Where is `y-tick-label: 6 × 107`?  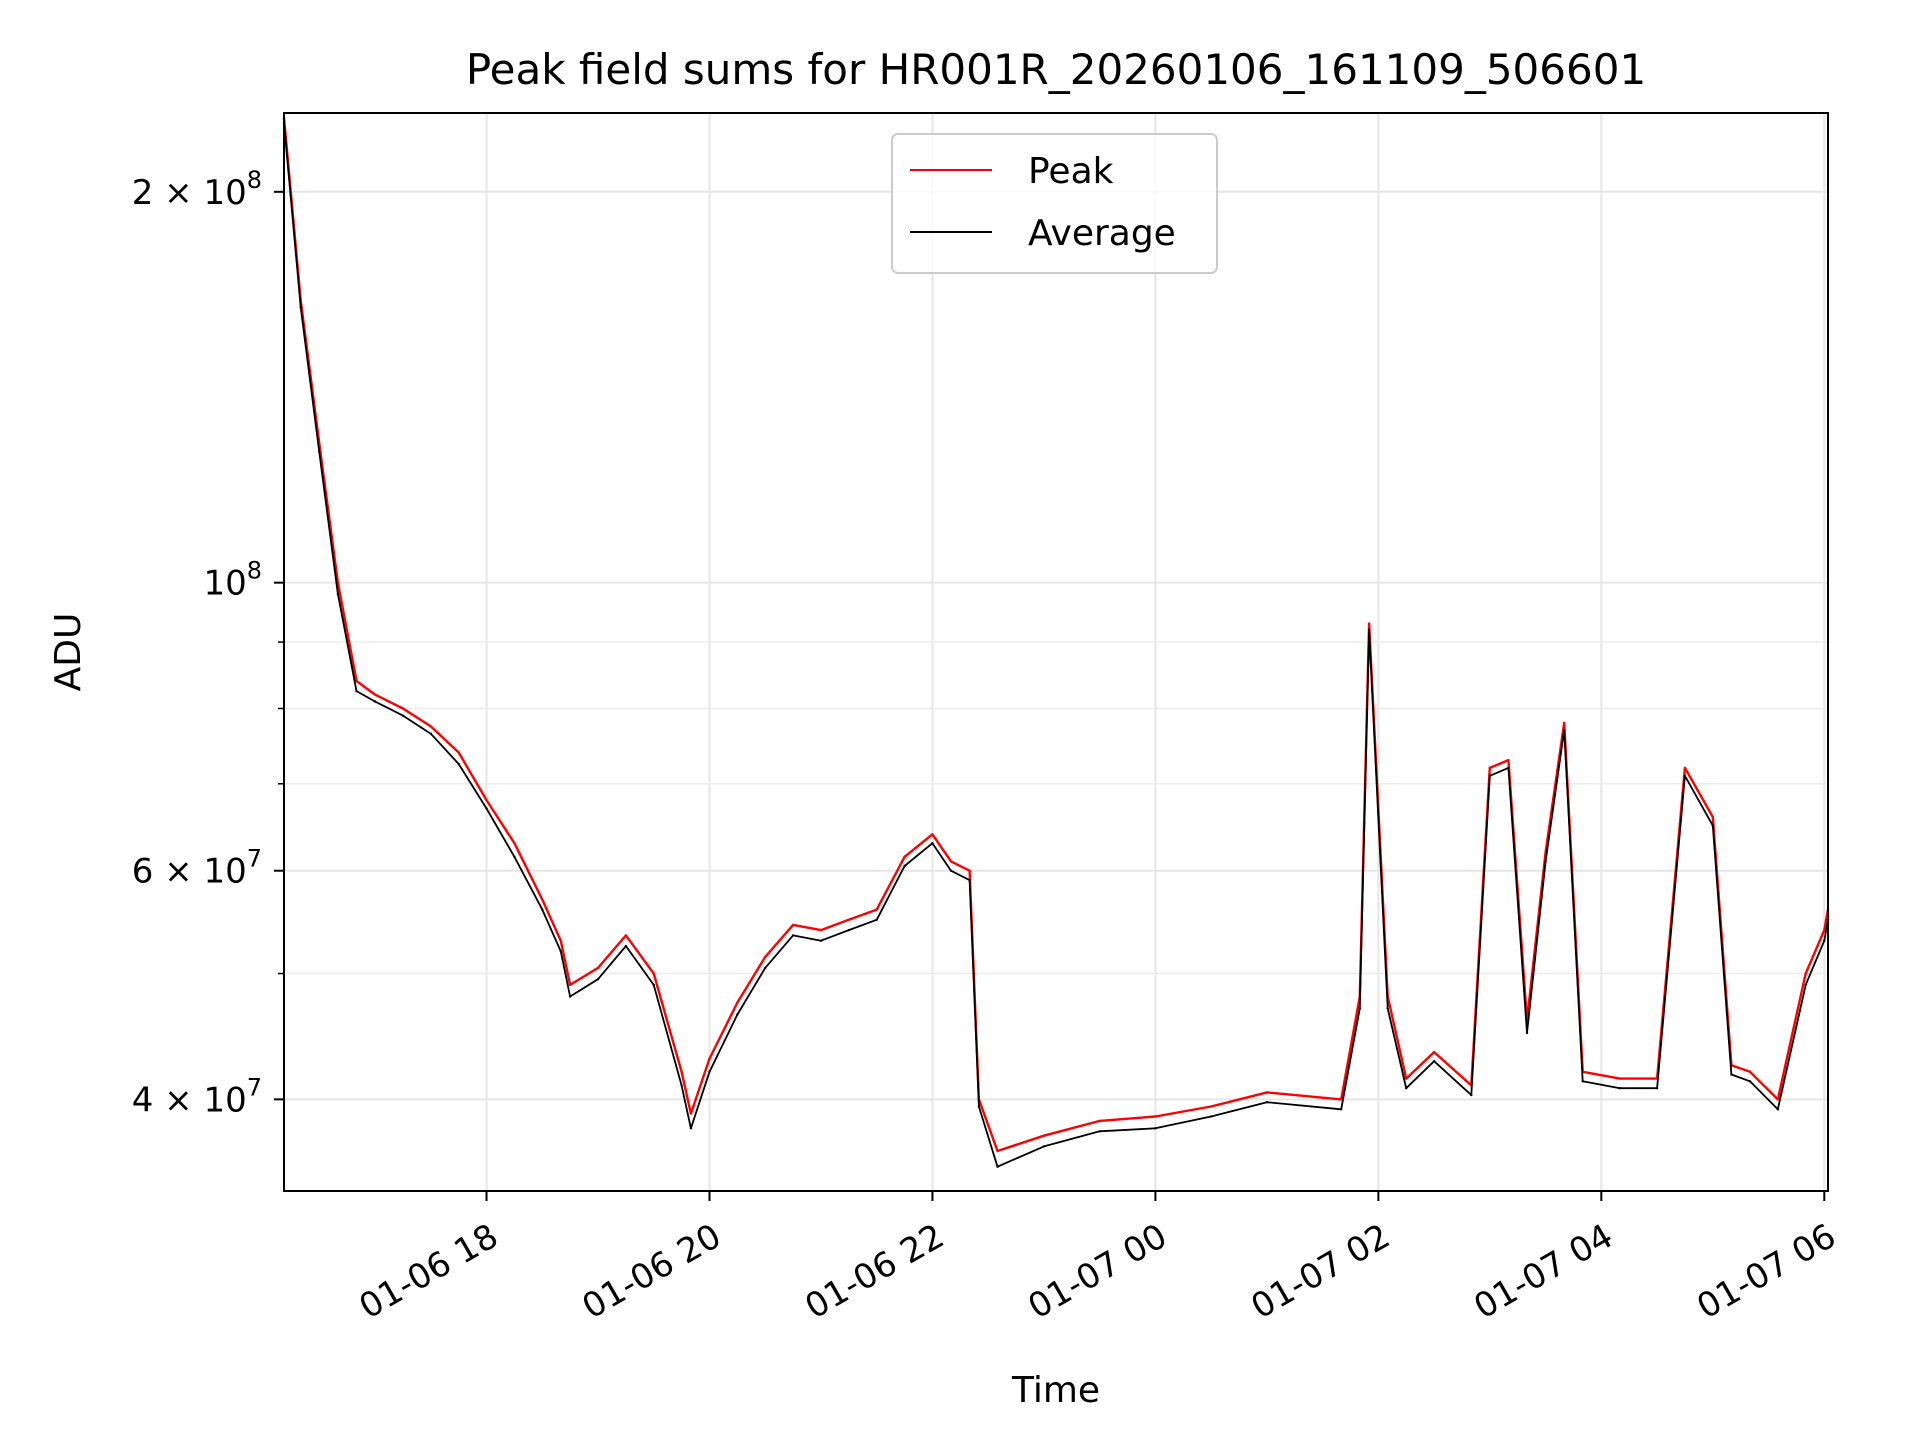 y-tick-label: 6 × 107 is located at coordinates (197, 868).